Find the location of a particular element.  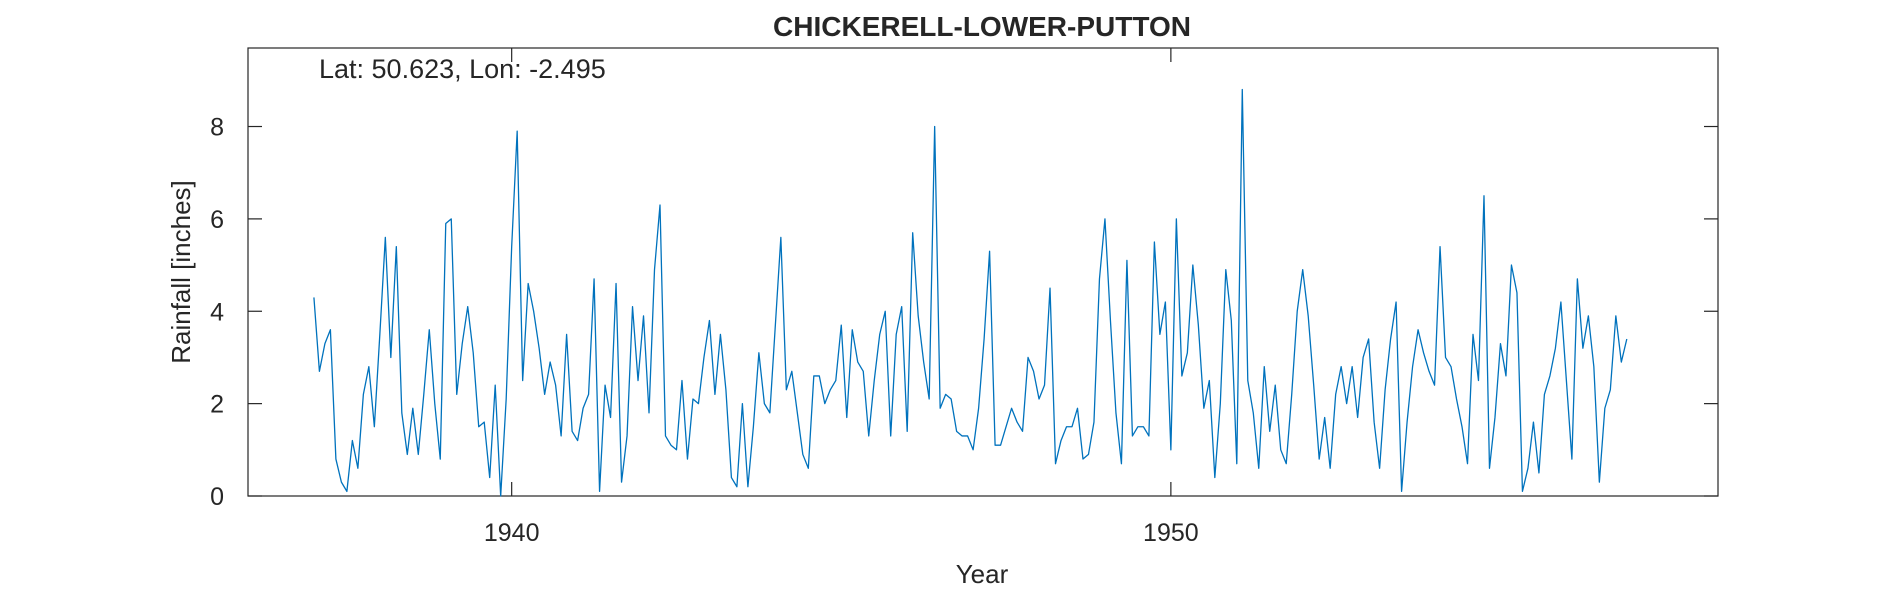

y-tick-label: 0 is located at coordinates (217, 497).